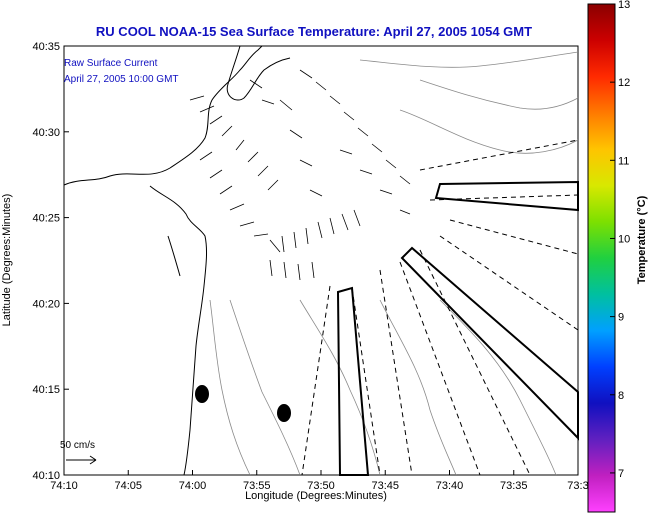 The image size is (651, 515). I want to click on colorbar: 13 12 11 10 9 8 7 Temperature (°C), so click(617, 256).